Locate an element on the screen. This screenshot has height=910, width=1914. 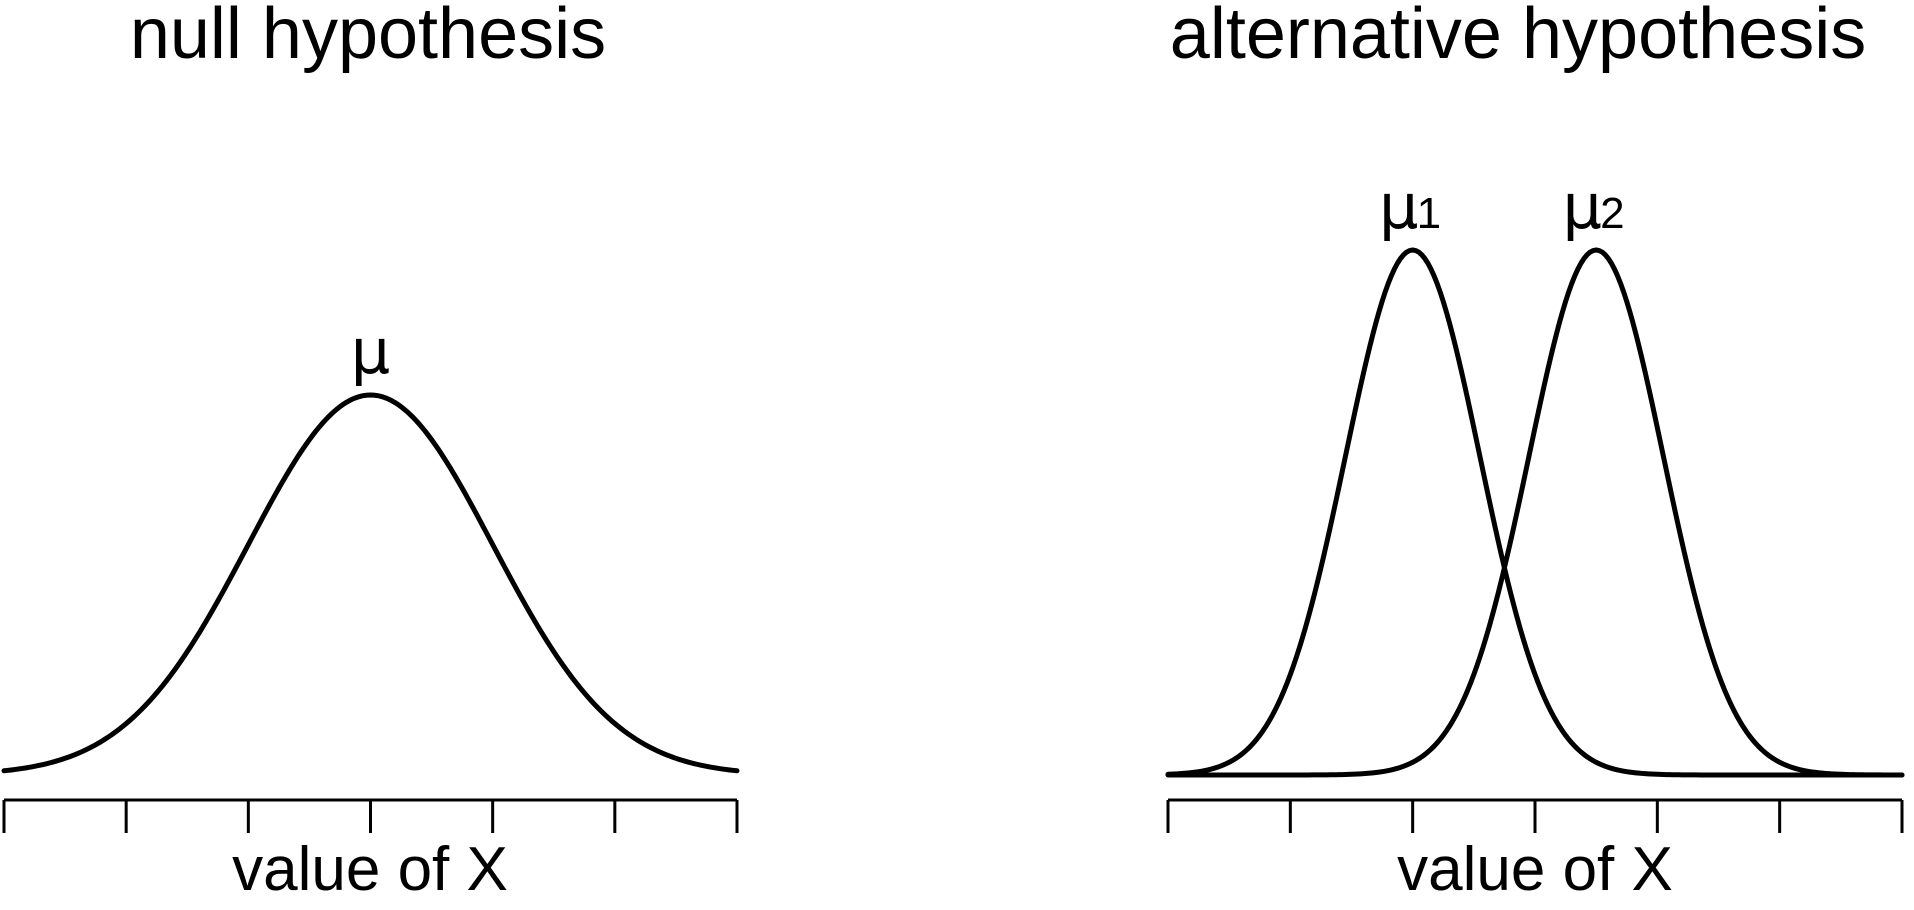
panel-title: null hypothesis is located at coordinates (368, 37).